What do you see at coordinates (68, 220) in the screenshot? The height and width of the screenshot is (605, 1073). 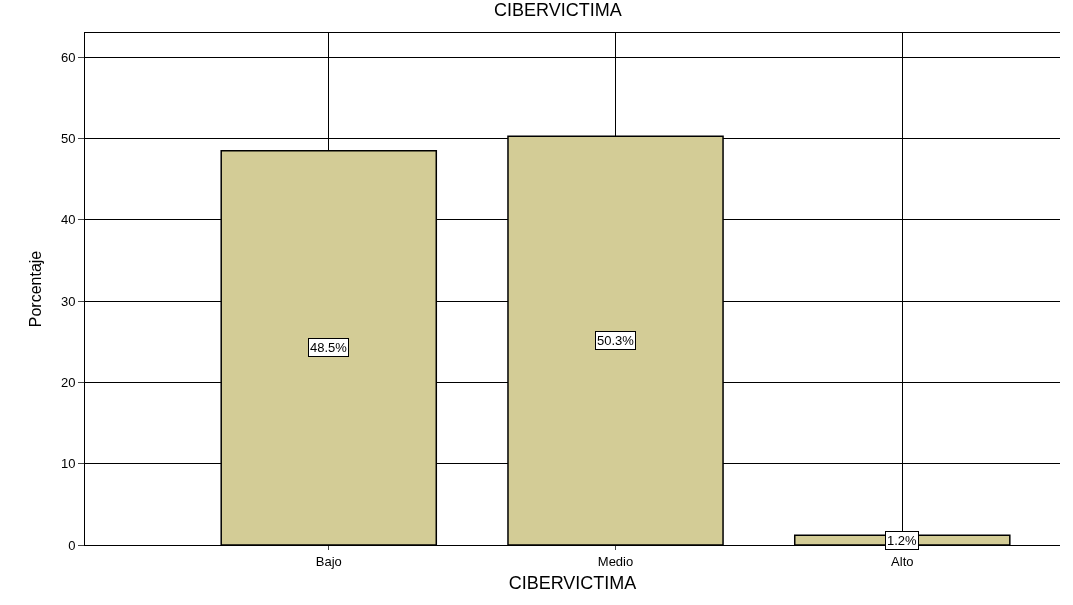 I see `y-tick-label: 40` at bounding box center [68, 220].